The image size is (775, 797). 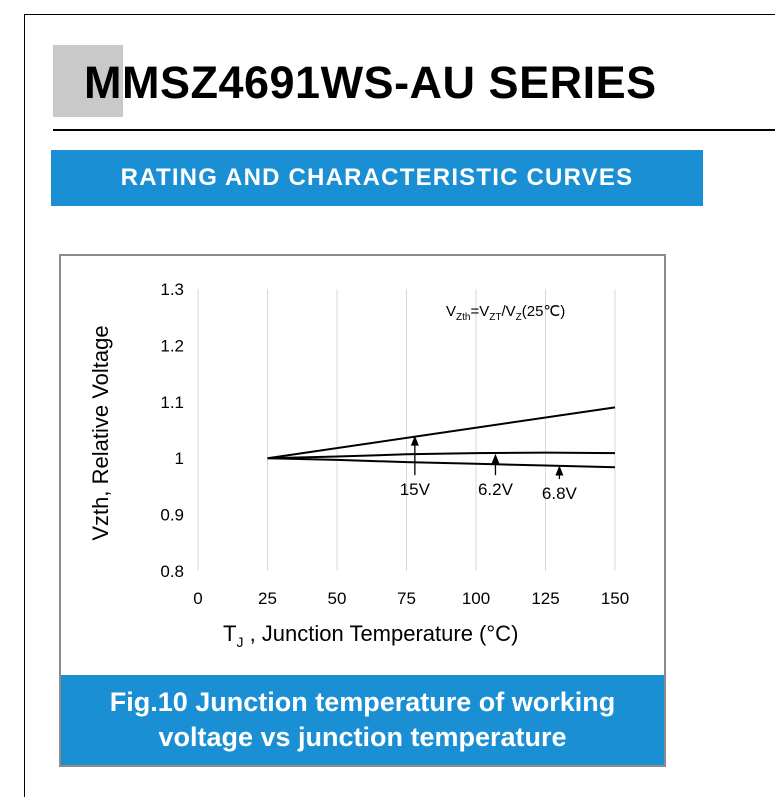 What do you see at coordinates (88, 81) in the screenshot?
I see `title-accent-block` at bounding box center [88, 81].